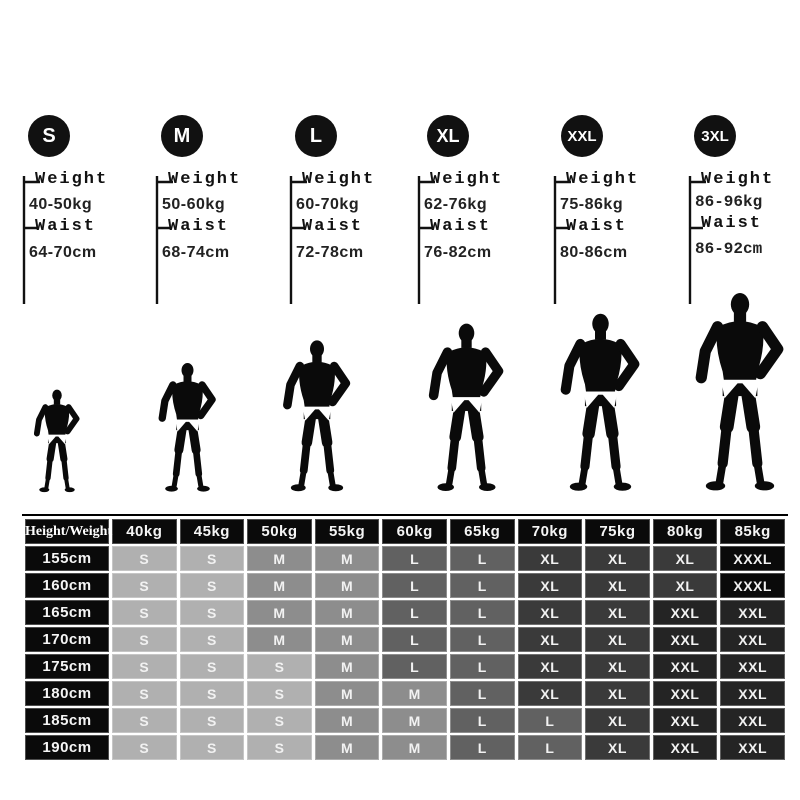 The image size is (800, 800). What do you see at coordinates (752, 585) in the screenshot?
I see `size-cell: XXXL` at bounding box center [752, 585].